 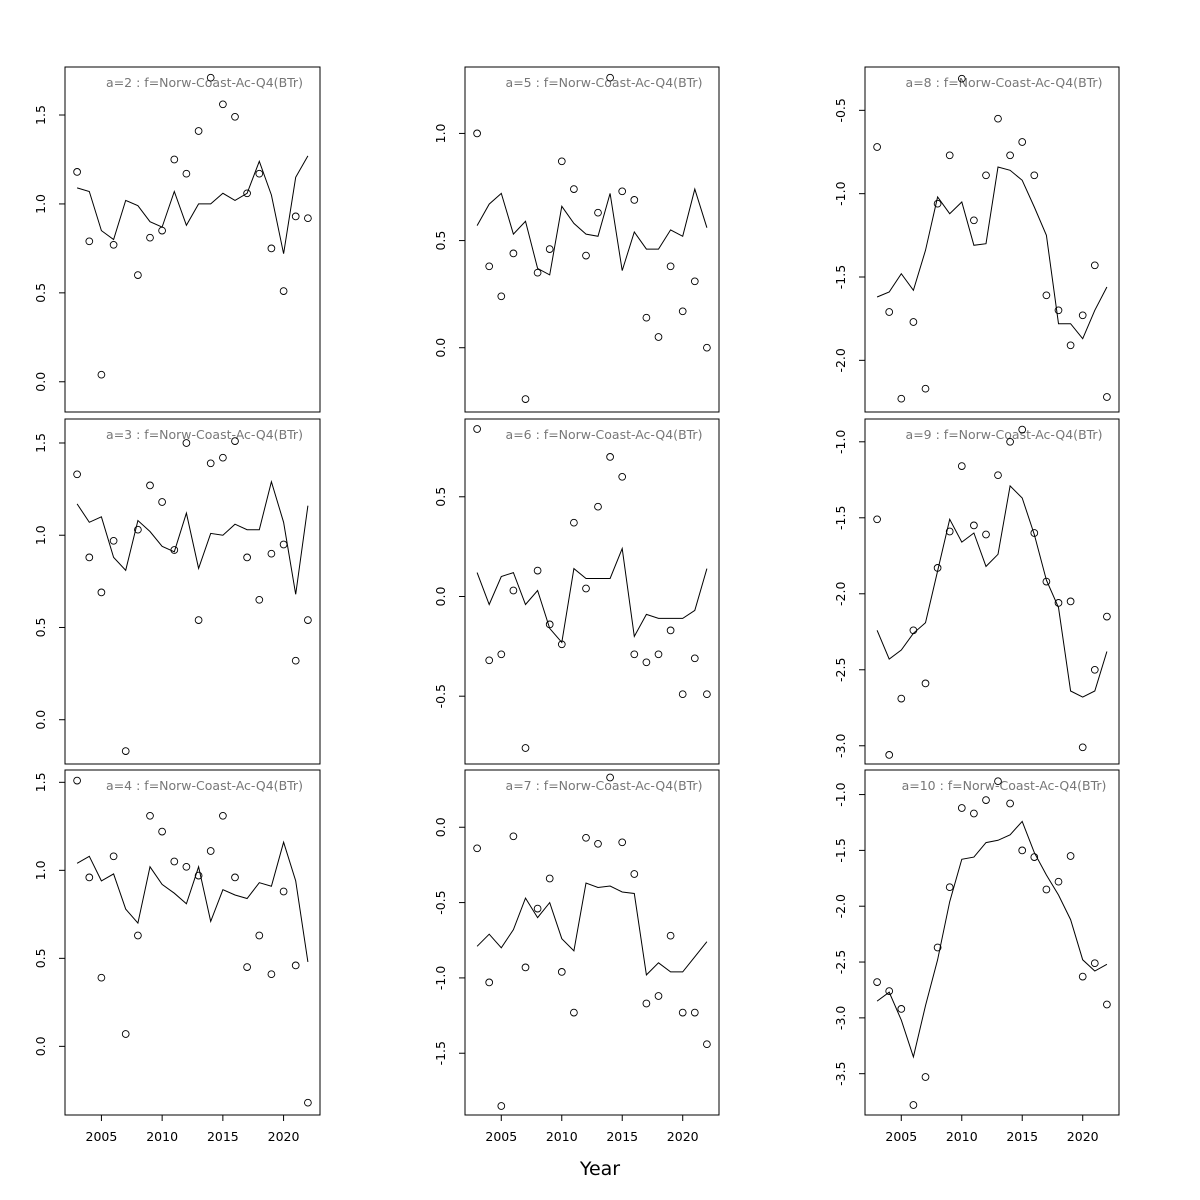 I want to click on panel-6-title: a=9 : f=Norw-Coast-Ac-Q4(BTr), so click(x=1004, y=434).